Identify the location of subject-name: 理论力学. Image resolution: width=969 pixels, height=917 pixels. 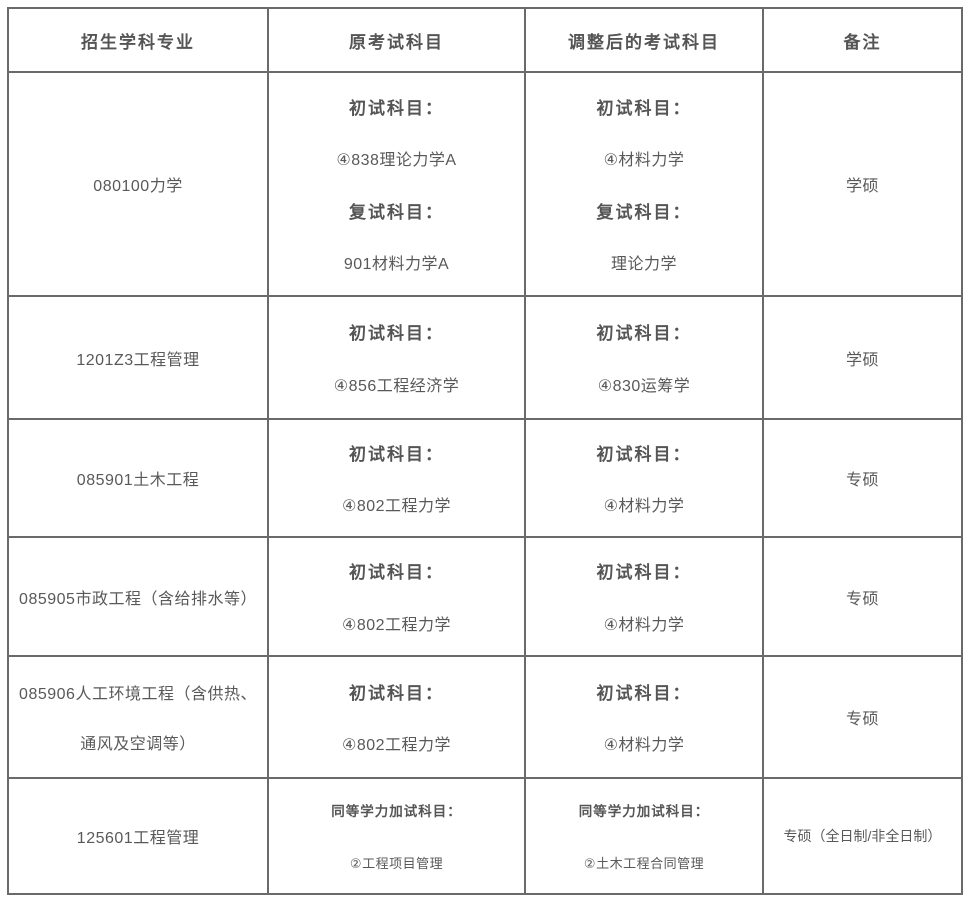
(643, 264).